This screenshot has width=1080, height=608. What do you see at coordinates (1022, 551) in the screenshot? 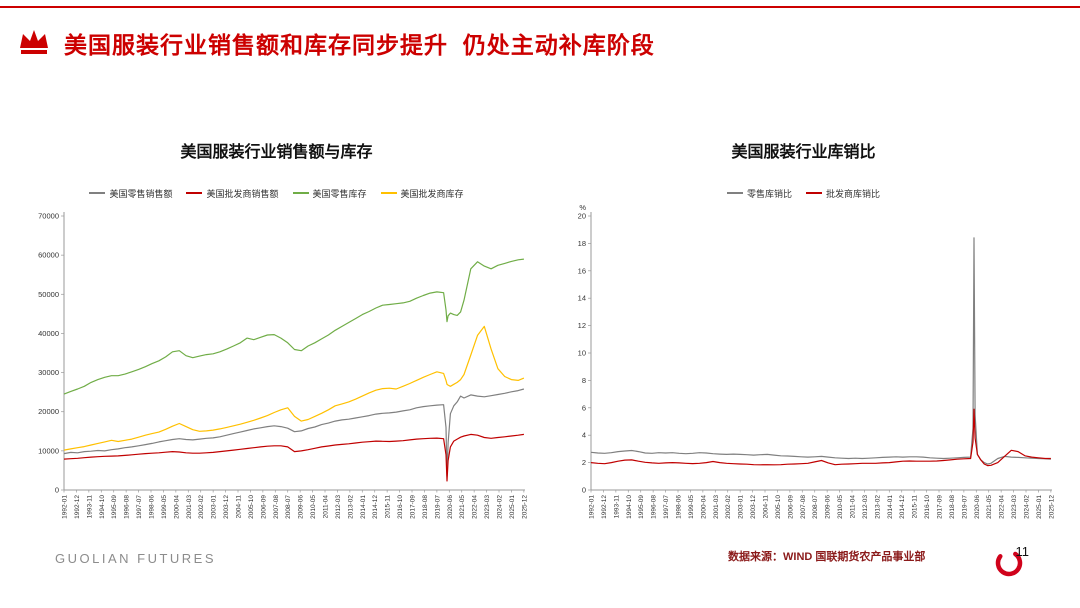
I see `page-number: 11` at bounding box center [1022, 551].